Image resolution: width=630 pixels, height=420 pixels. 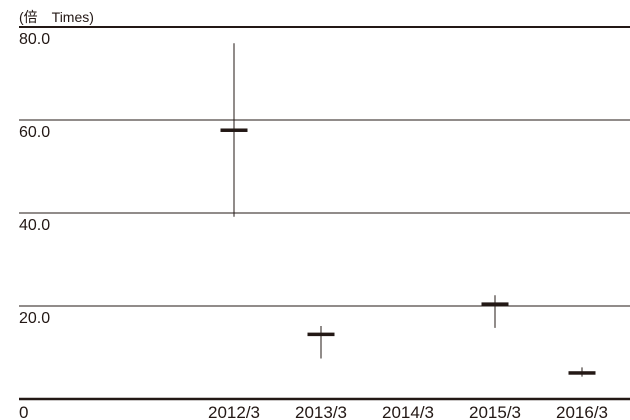 What do you see at coordinates (34, 132) in the screenshot?
I see `y-tick-label: 60.0` at bounding box center [34, 132].